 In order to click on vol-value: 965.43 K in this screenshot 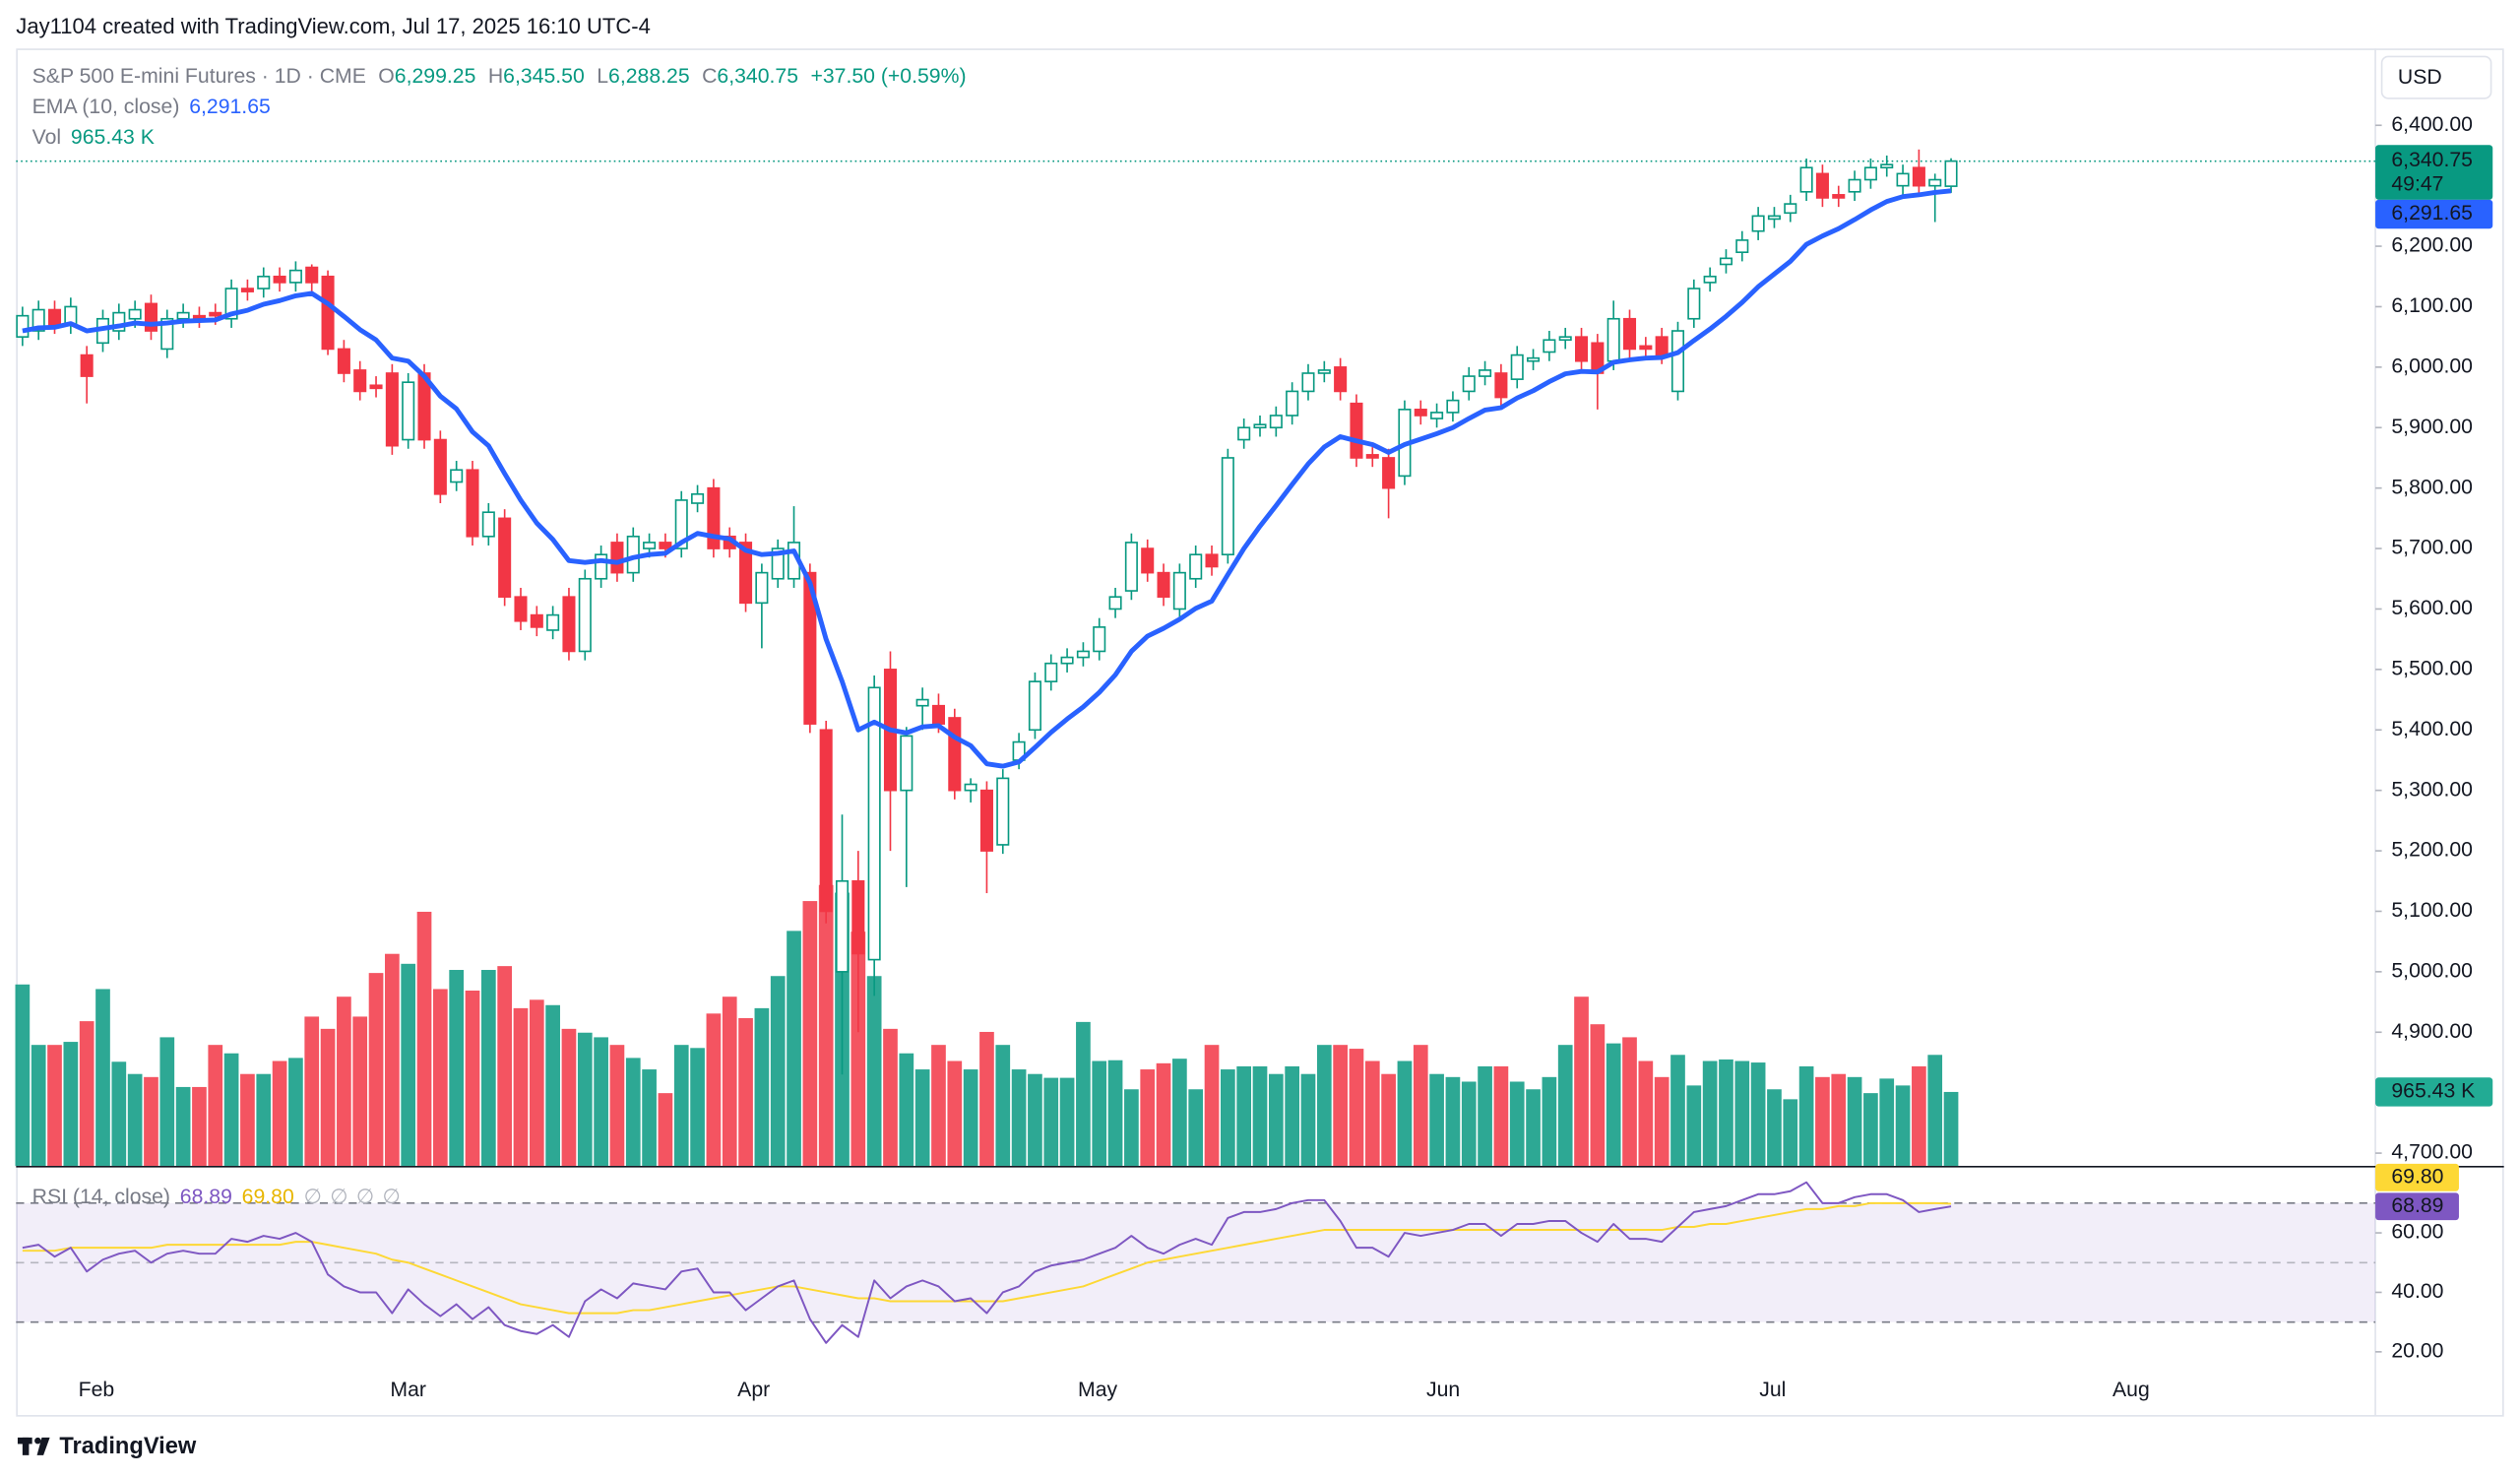, I will do `click(113, 136)`.